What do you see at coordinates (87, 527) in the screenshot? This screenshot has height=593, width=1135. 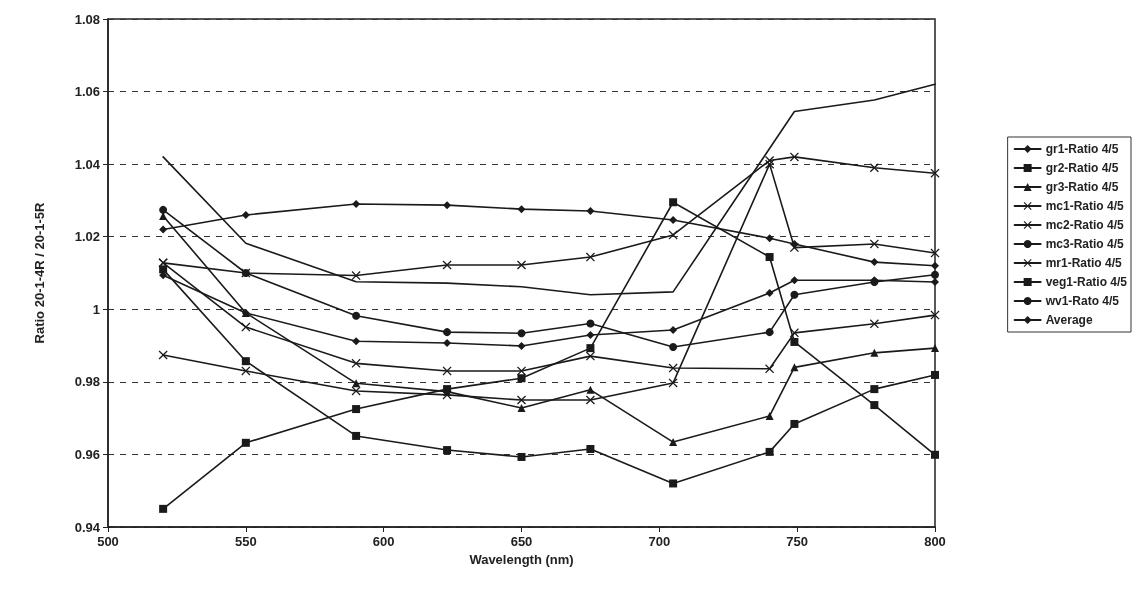 I see `y-tick-label: 0.94` at bounding box center [87, 527].